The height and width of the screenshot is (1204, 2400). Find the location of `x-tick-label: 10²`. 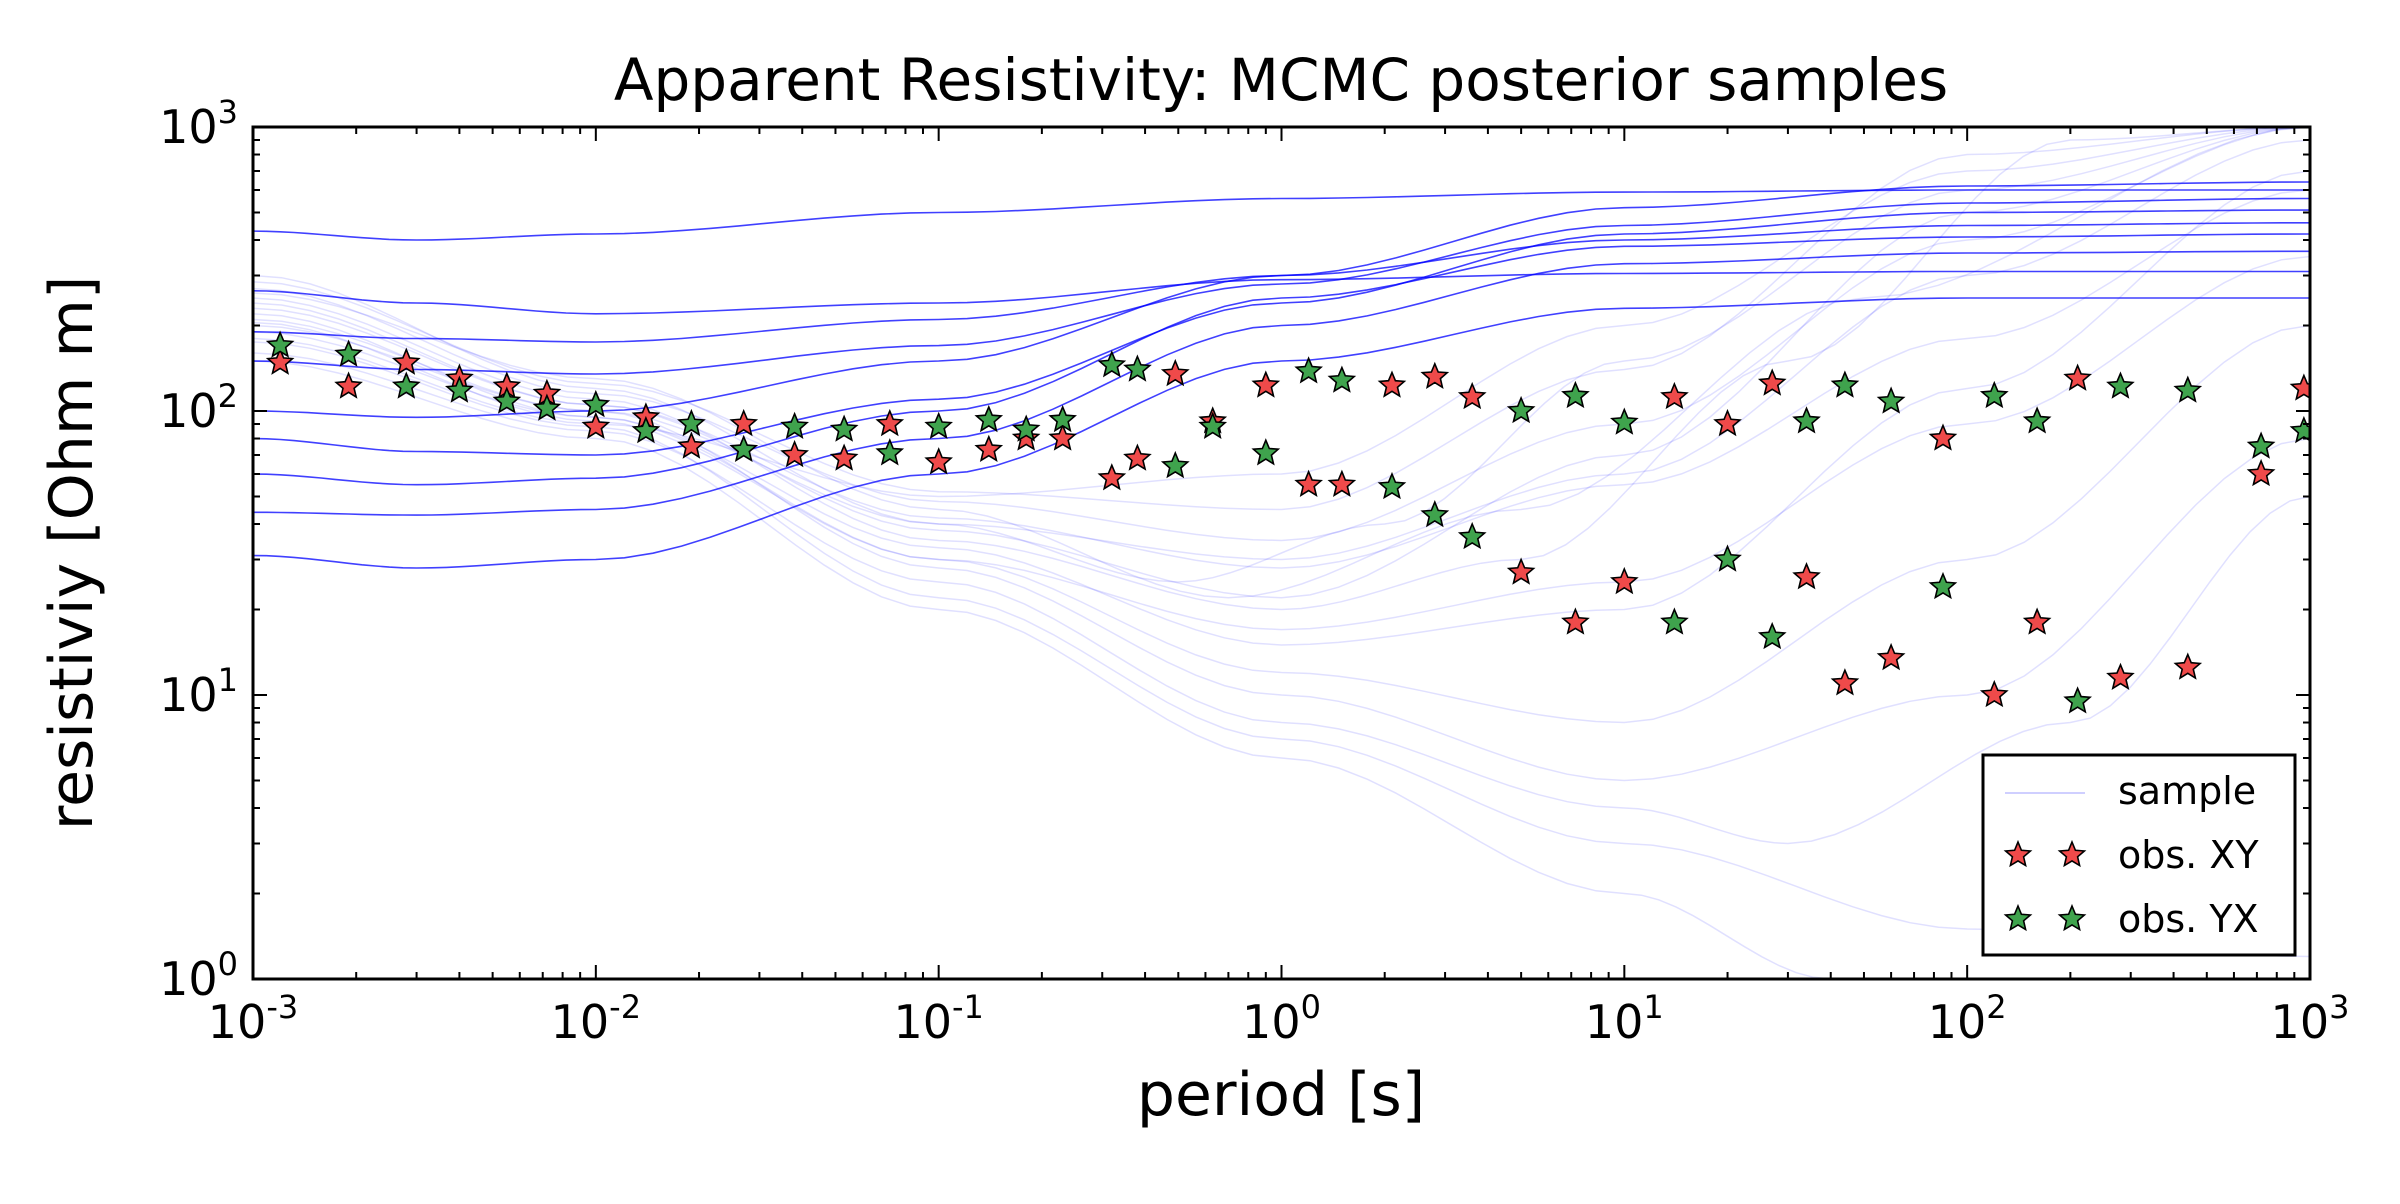

x-tick-label: 10² is located at coordinates (1967, 1018).